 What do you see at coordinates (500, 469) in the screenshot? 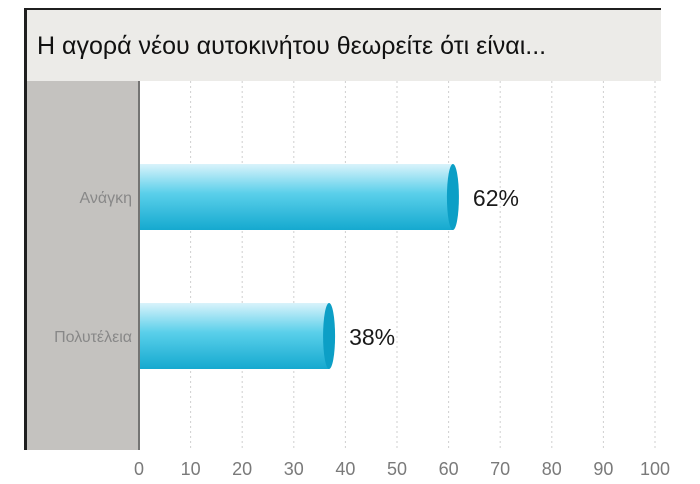
I see `x-tick-label-70: 70` at bounding box center [500, 469].